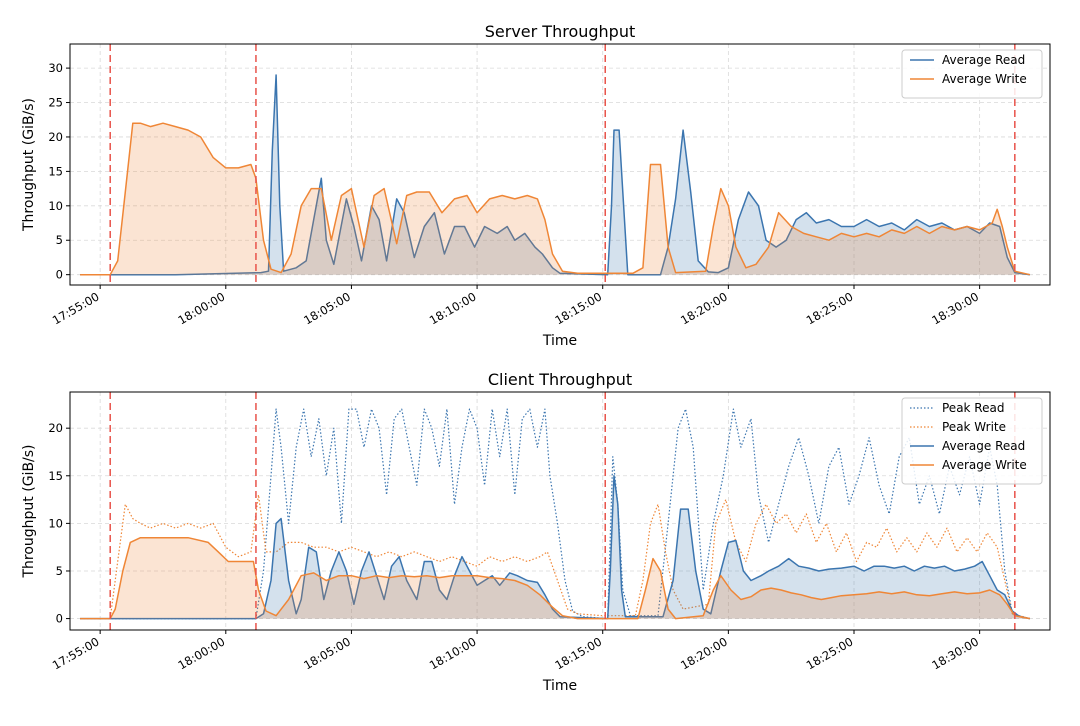 Image resolution: width=1080 pixels, height=726 pixels. Describe the element at coordinates (974, 427) in the screenshot. I see `legend-label-peak-write: Peak Write` at that location.